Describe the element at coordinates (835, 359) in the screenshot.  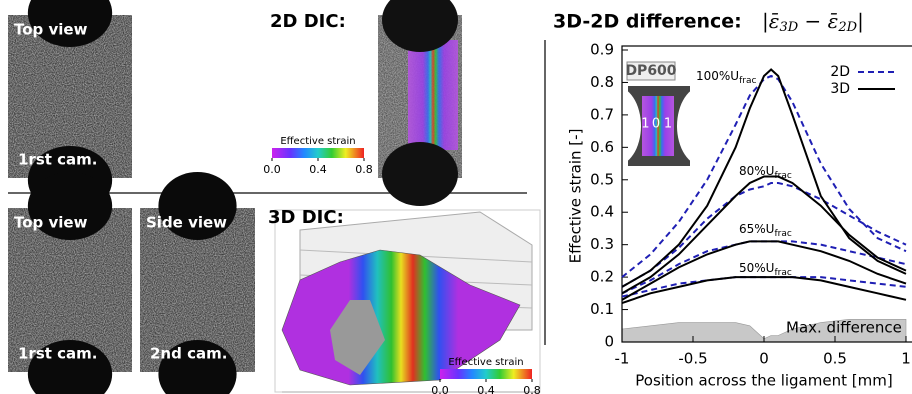
I see `x-tick-label: 0.5` at that location.